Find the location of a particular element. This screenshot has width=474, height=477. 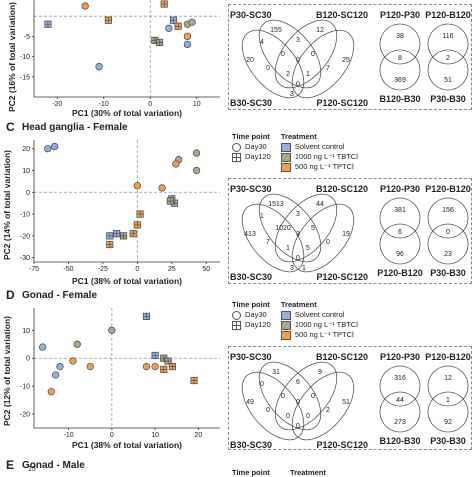

pair-count: 1 is located at coordinates (448, 400).